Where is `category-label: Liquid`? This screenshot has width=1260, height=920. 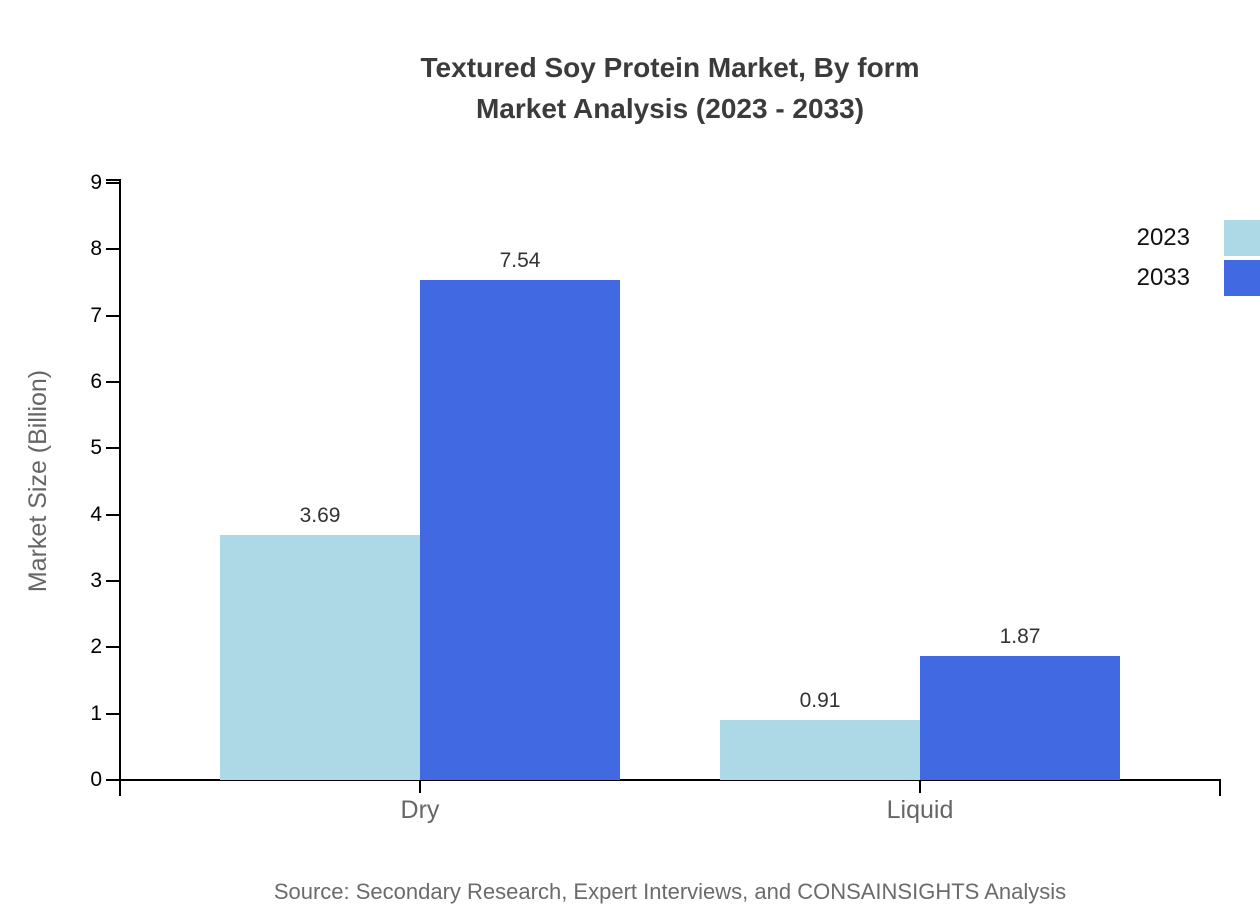 category-label: Liquid is located at coordinates (920, 810).